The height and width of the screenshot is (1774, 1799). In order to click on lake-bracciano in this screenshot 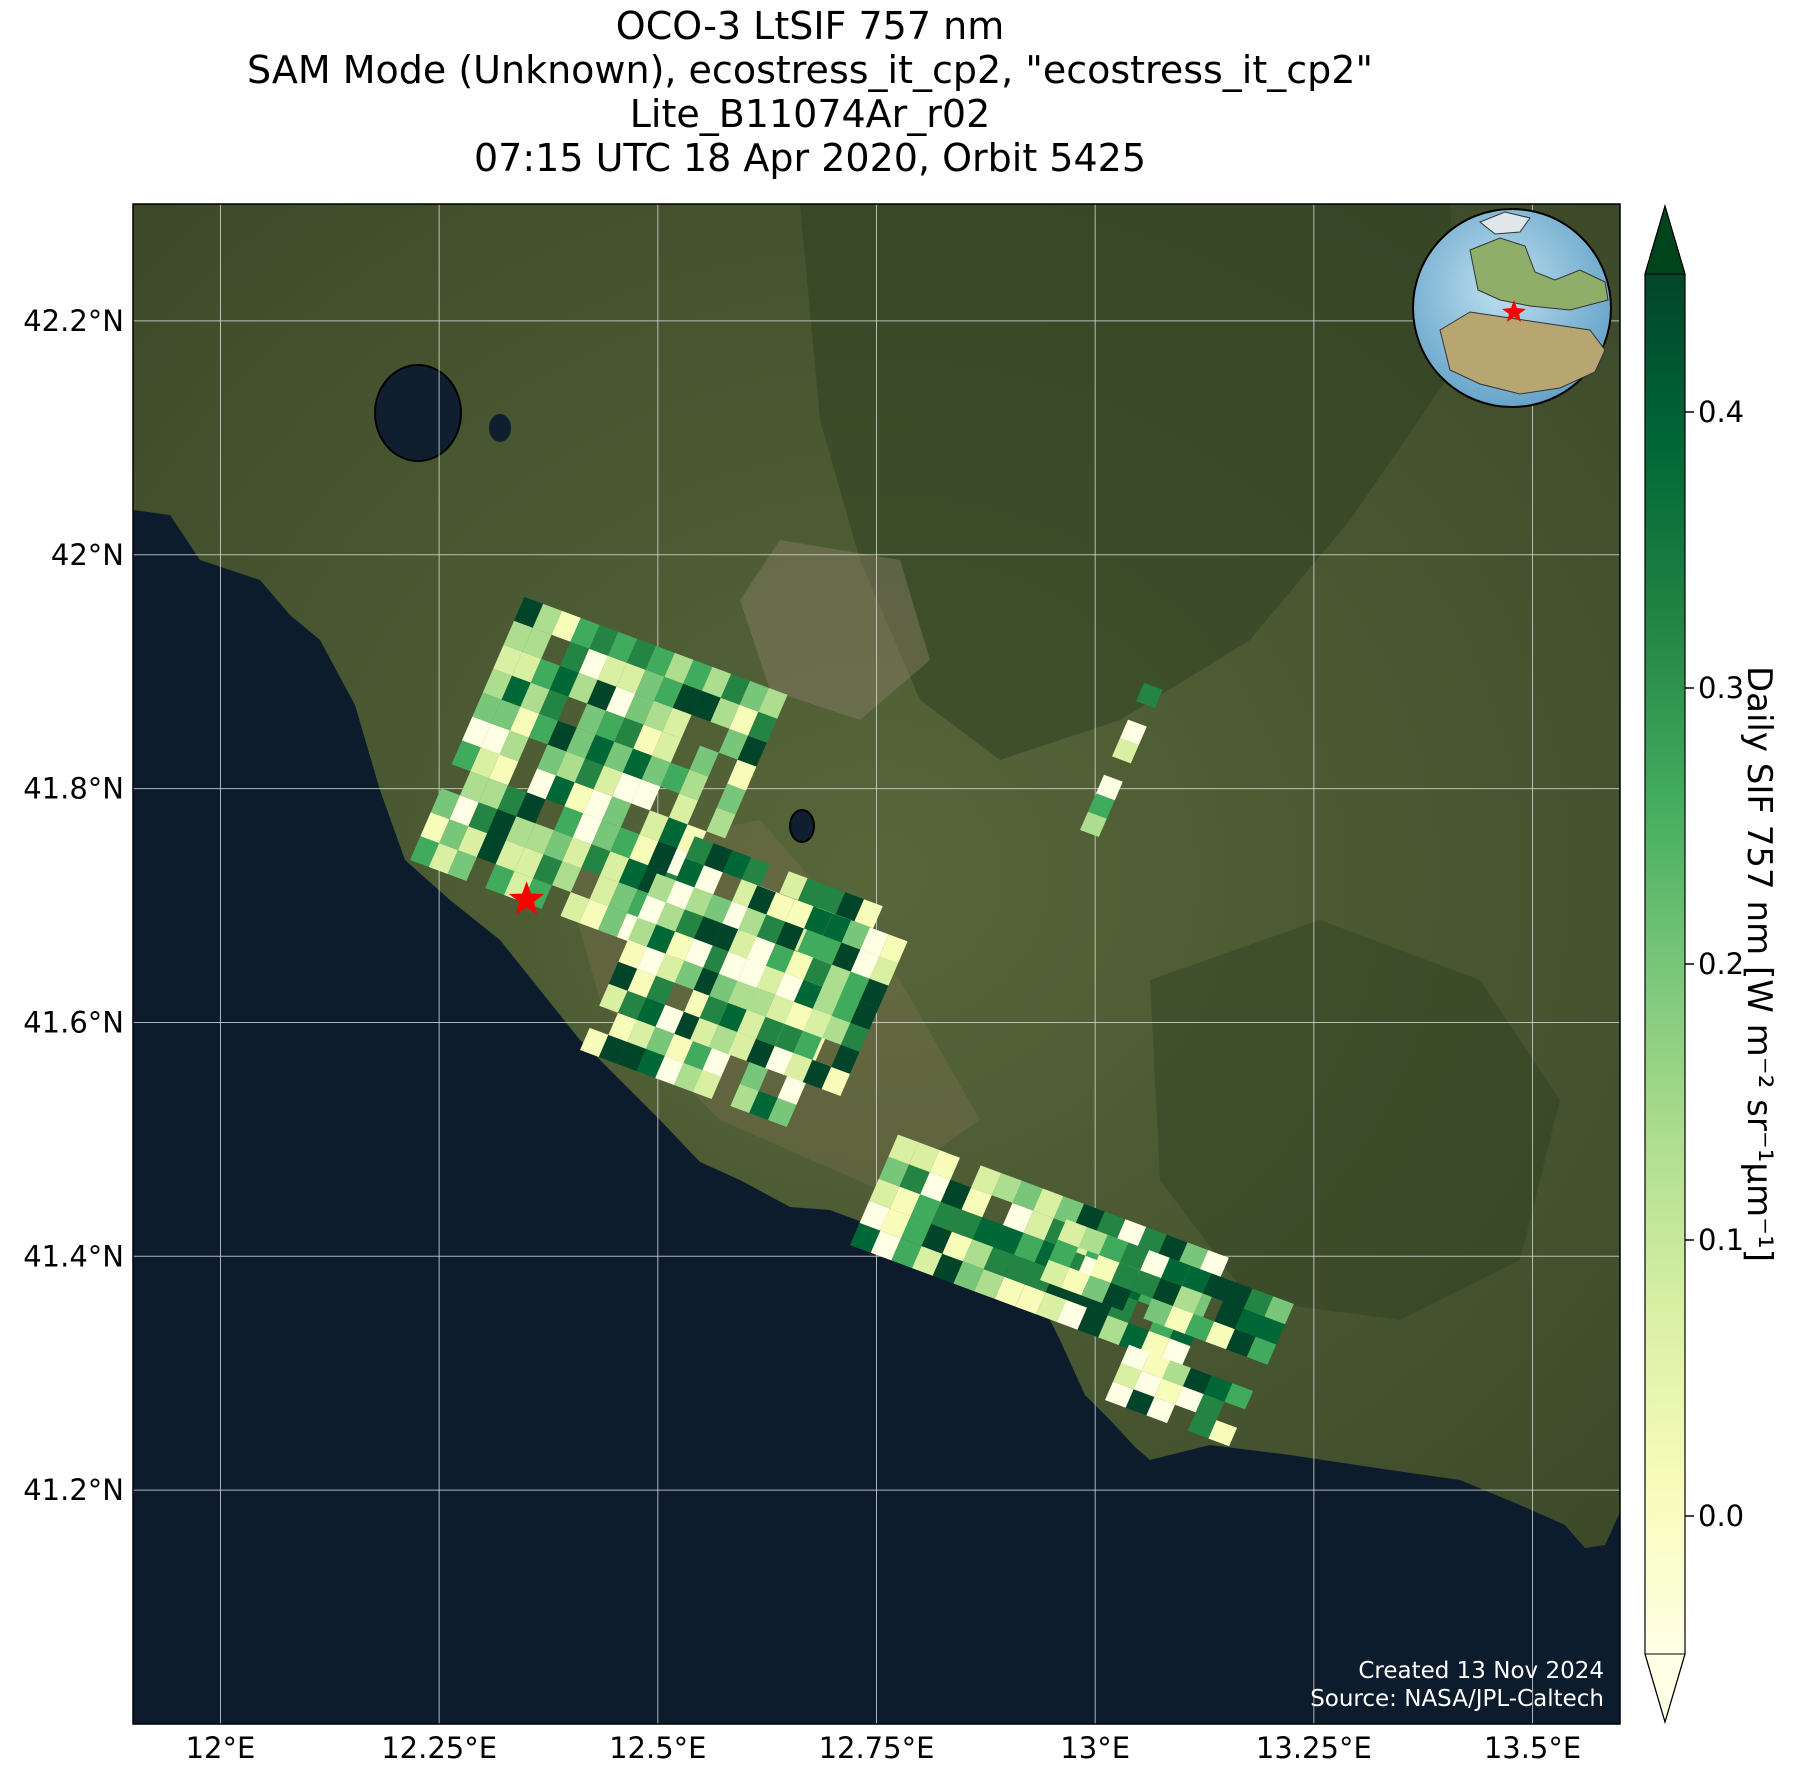, I will do `click(418, 413)`.